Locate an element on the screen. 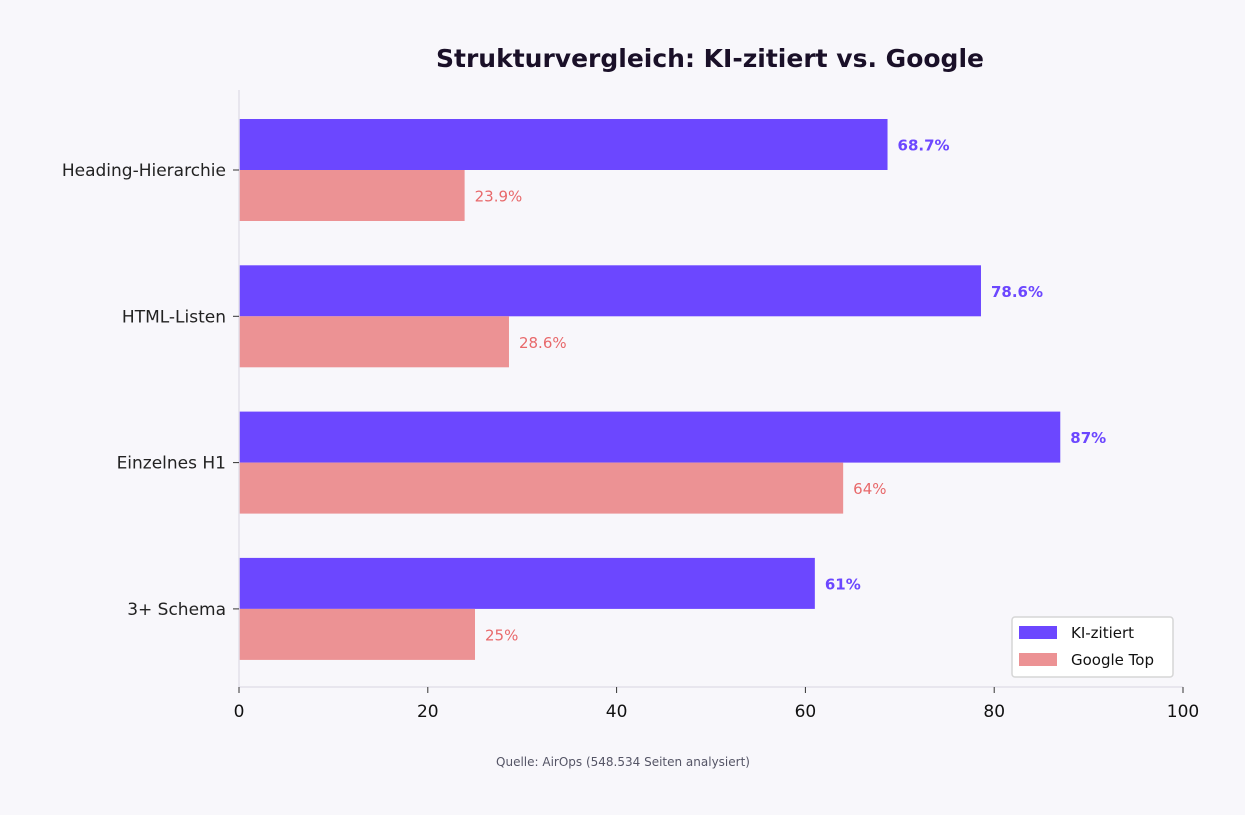  x-tick-label: 0 is located at coordinates (239, 712).